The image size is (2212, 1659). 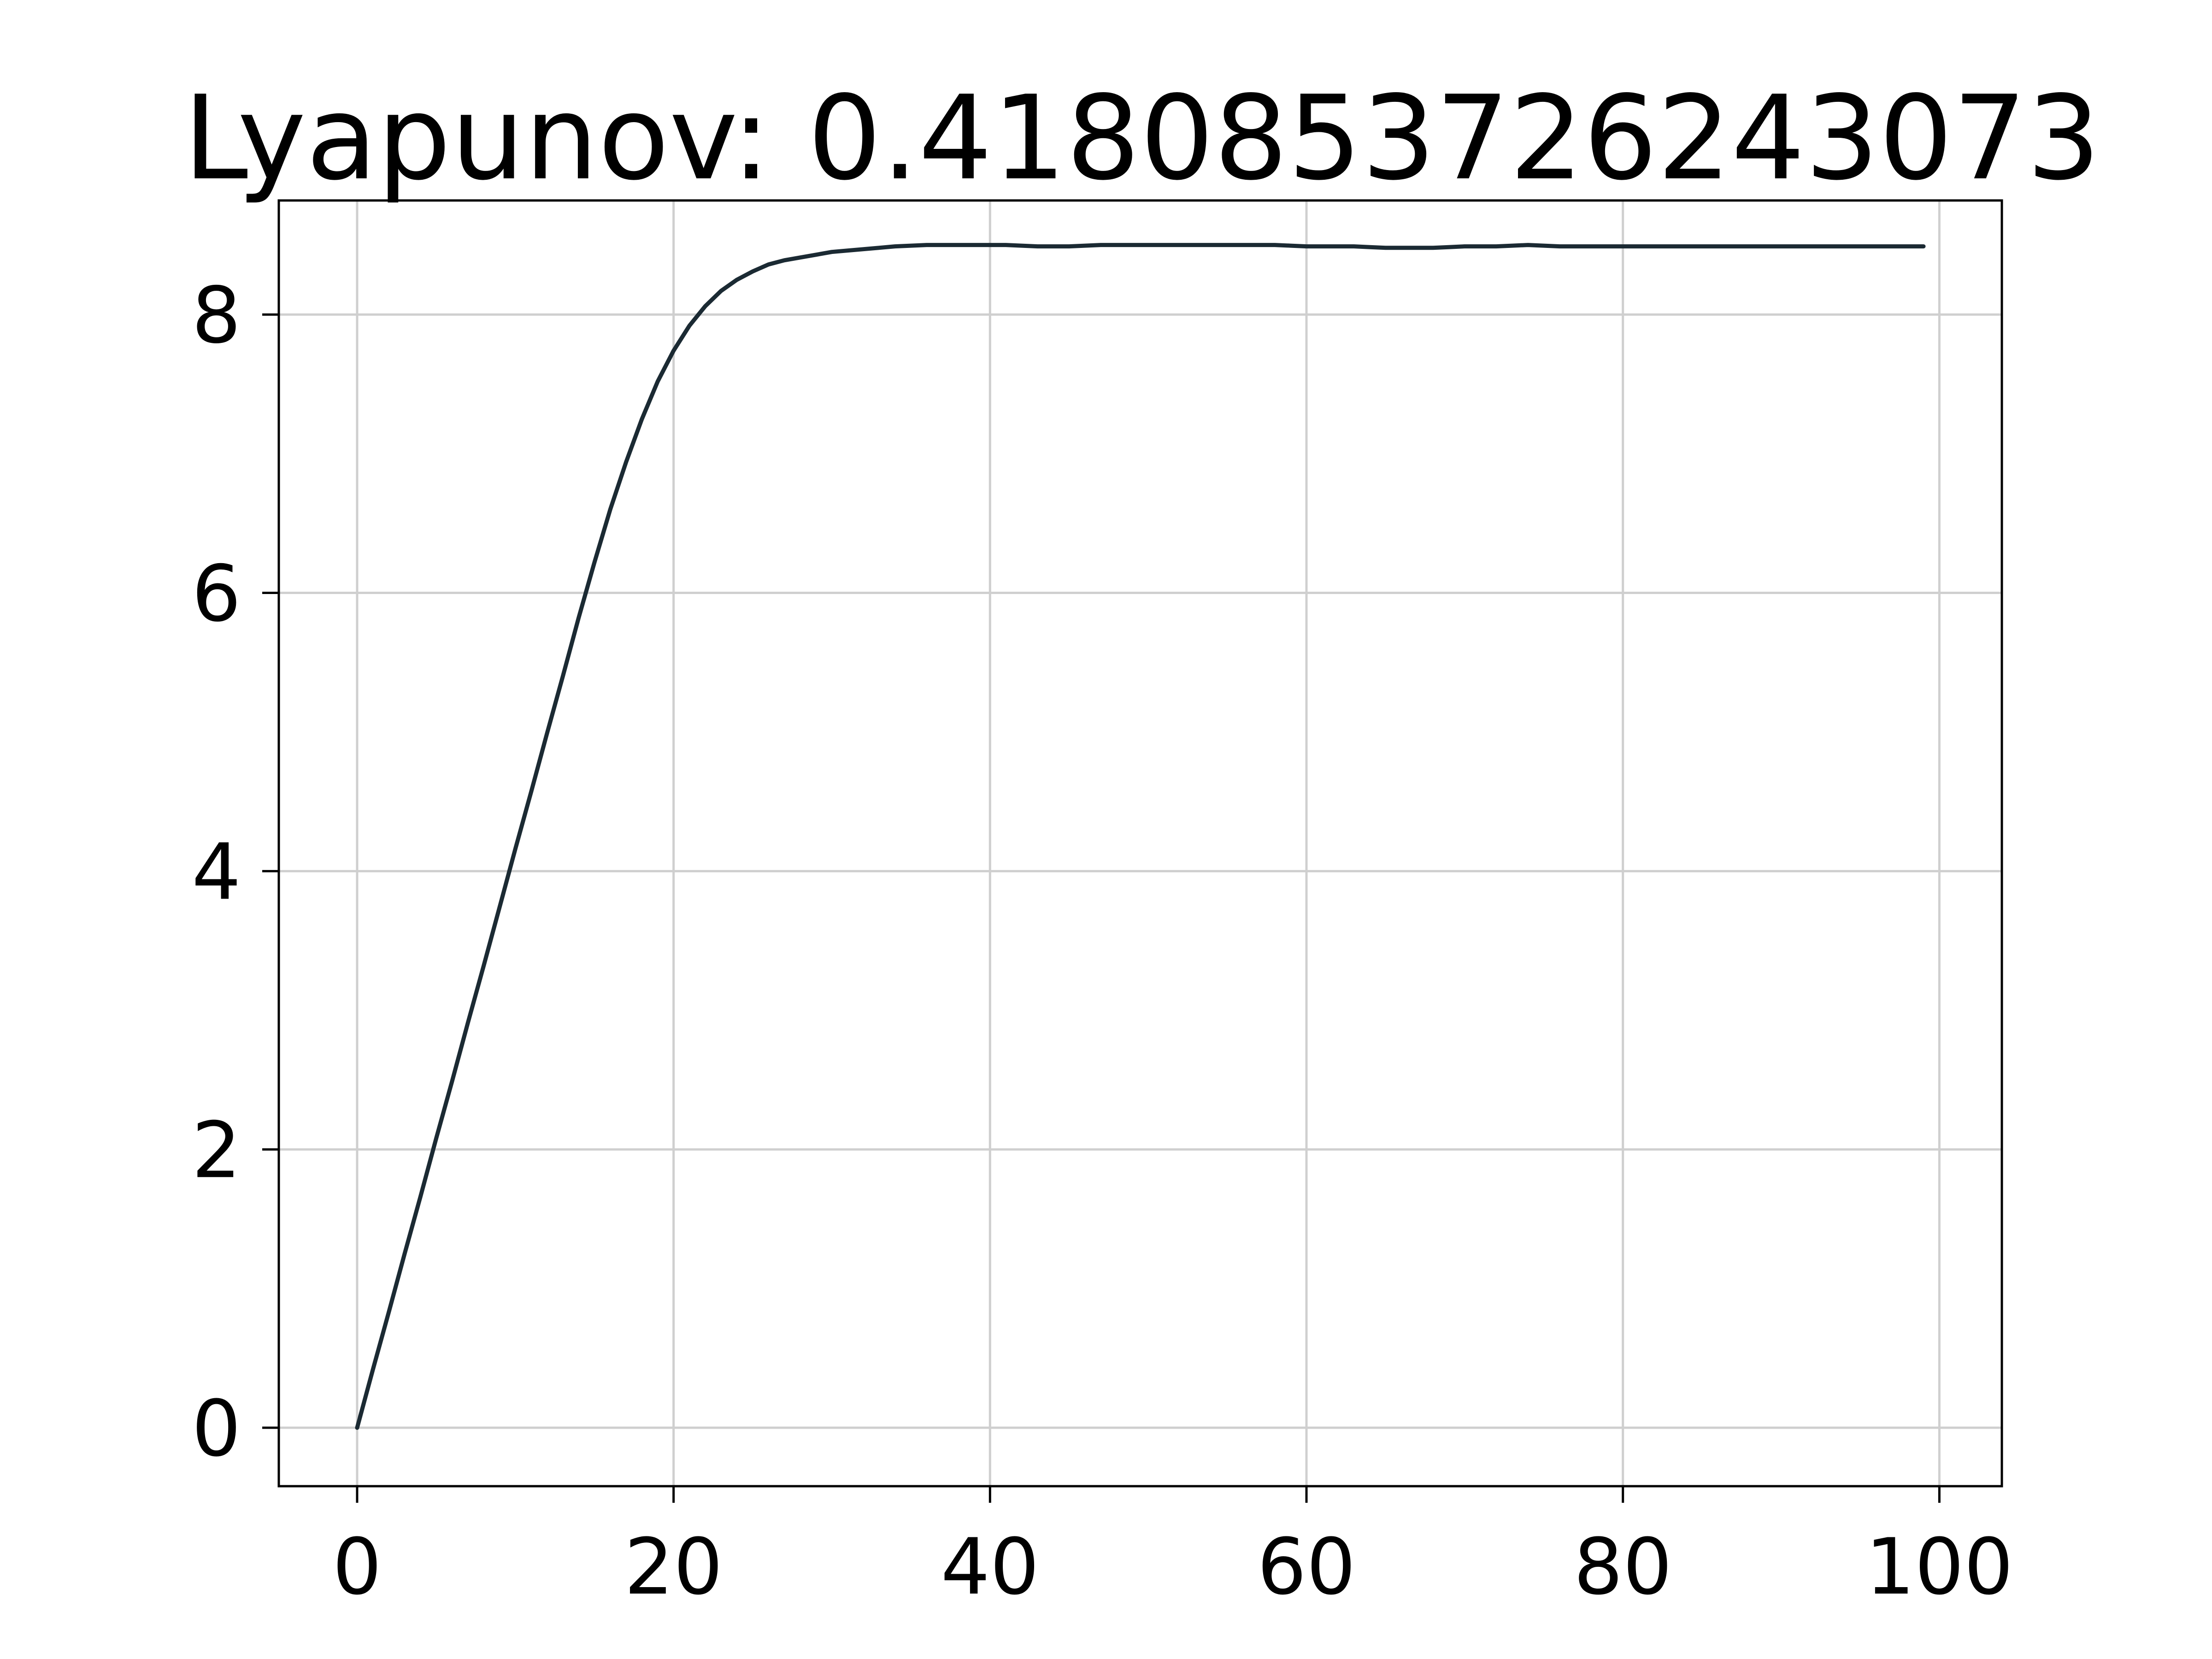 What do you see at coordinates (216, 1428) in the screenshot?
I see `y-tick-label: 0` at bounding box center [216, 1428].